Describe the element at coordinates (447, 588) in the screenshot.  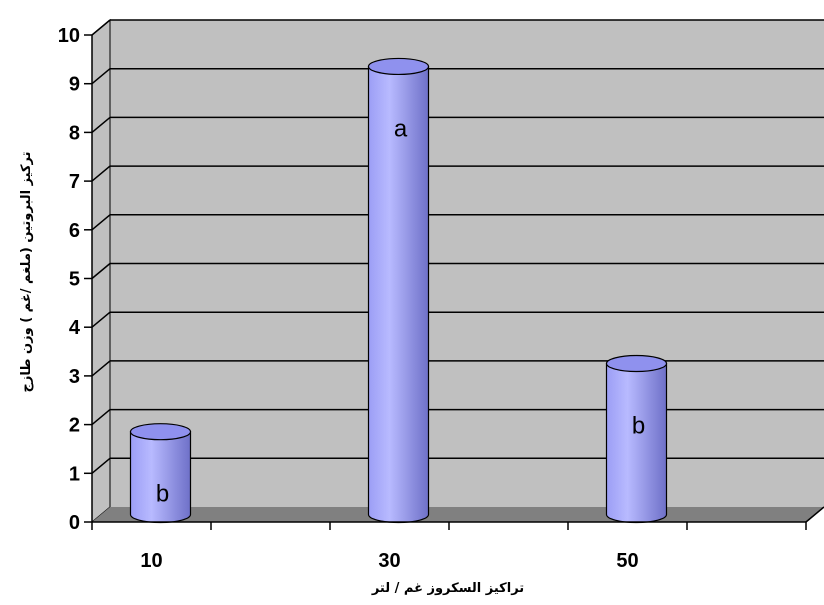
I see `x-axis-title: تراكيز السكروز غم / لتر` at that location.